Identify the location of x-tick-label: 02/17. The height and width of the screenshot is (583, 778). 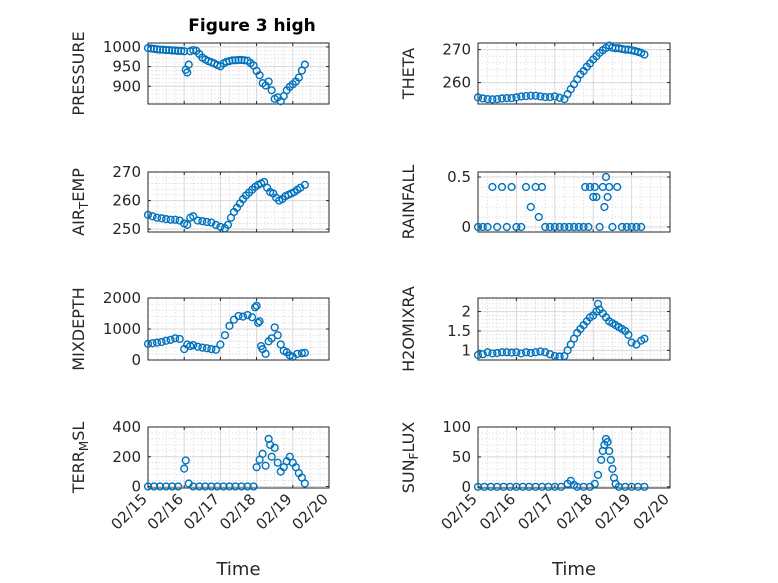
(201, 511).